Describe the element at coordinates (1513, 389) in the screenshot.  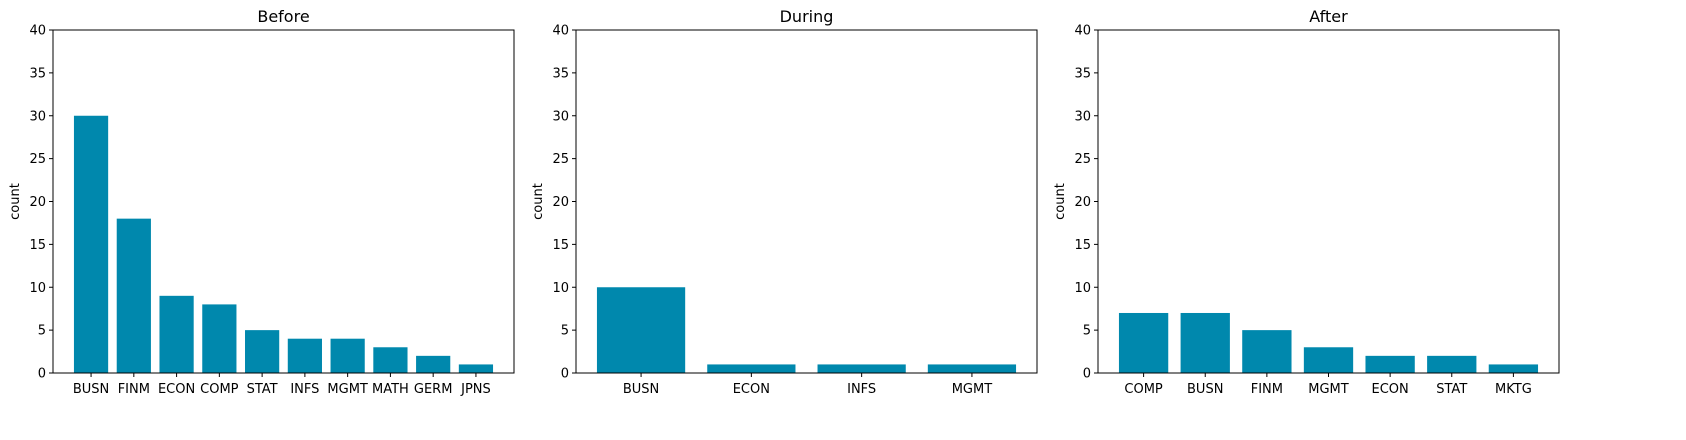
I see `x-tick-label: MKTG` at that location.